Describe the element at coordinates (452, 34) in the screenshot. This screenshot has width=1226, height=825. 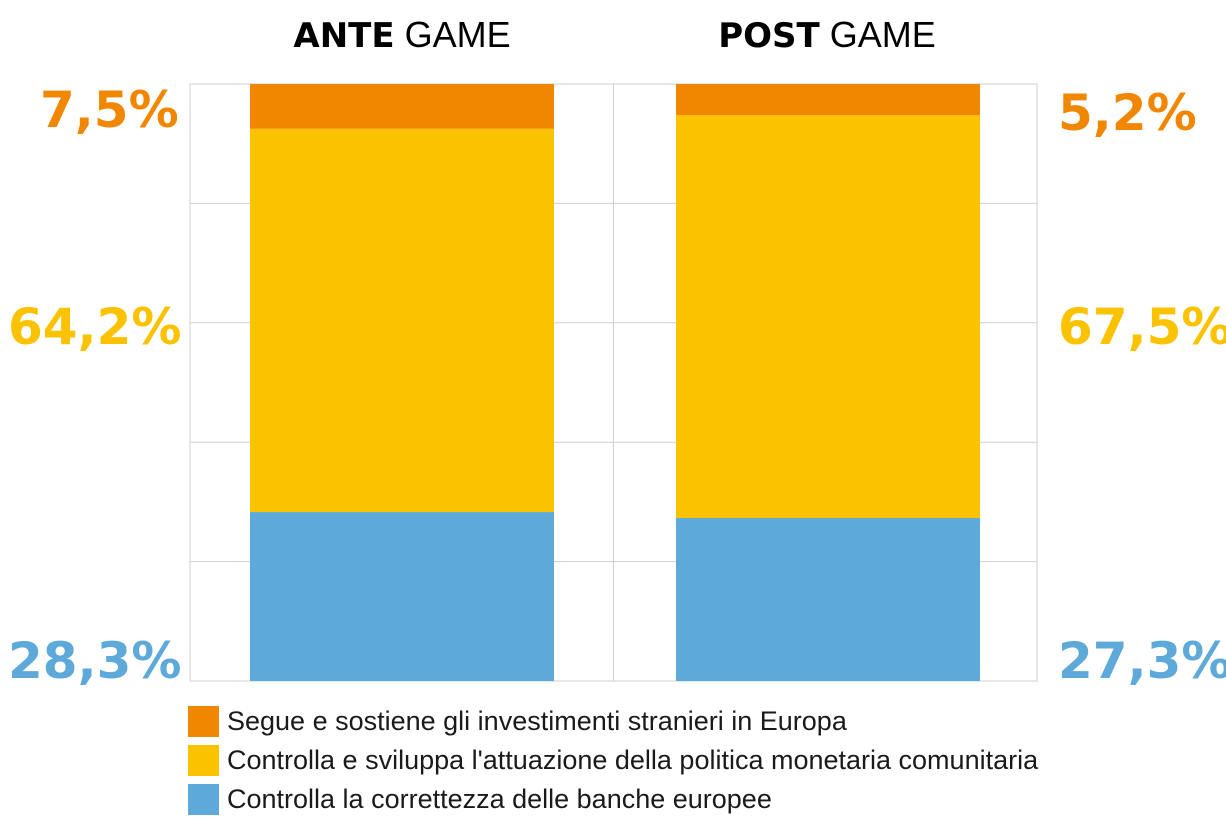
I see `column-title-ante-rest: GAME` at that location.